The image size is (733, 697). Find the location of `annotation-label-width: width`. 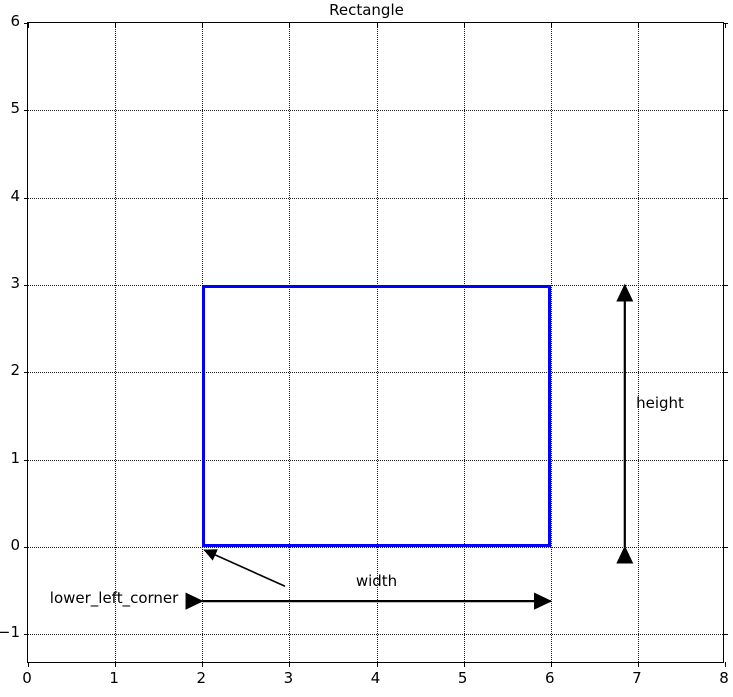

annotation-label-width: width is located at coordinates (376, 580).